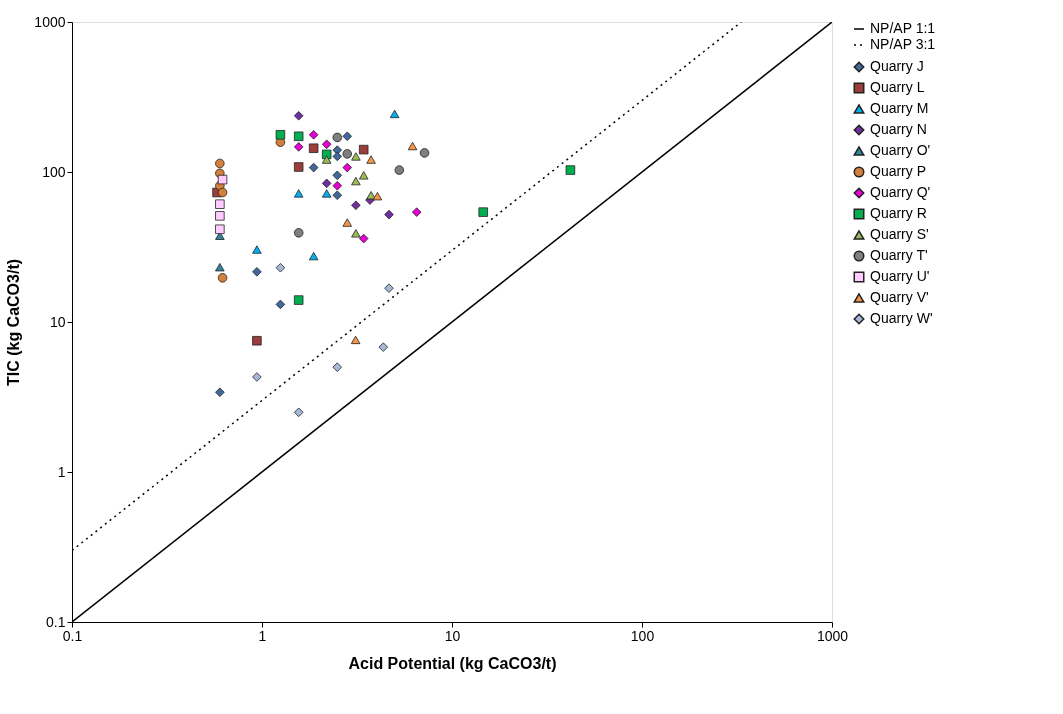  What do you see at coordinates (898, 213) in the screenshot?
I see `legend-label: Quarry R` at bounding box center [898, 213].